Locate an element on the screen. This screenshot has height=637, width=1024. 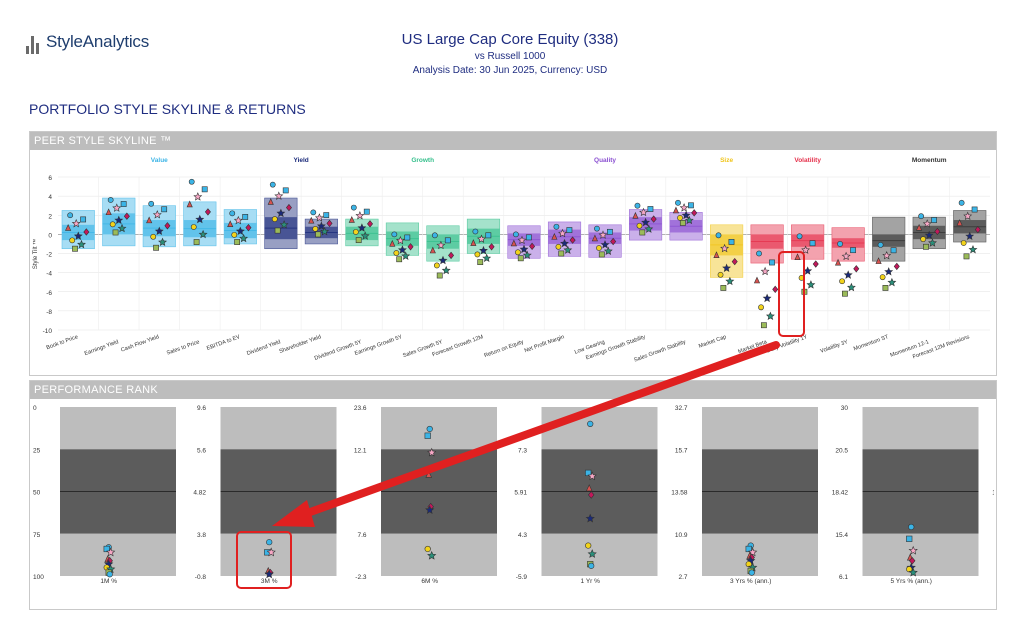
group-label-yield: Yield is located at coordinates (300, 160).